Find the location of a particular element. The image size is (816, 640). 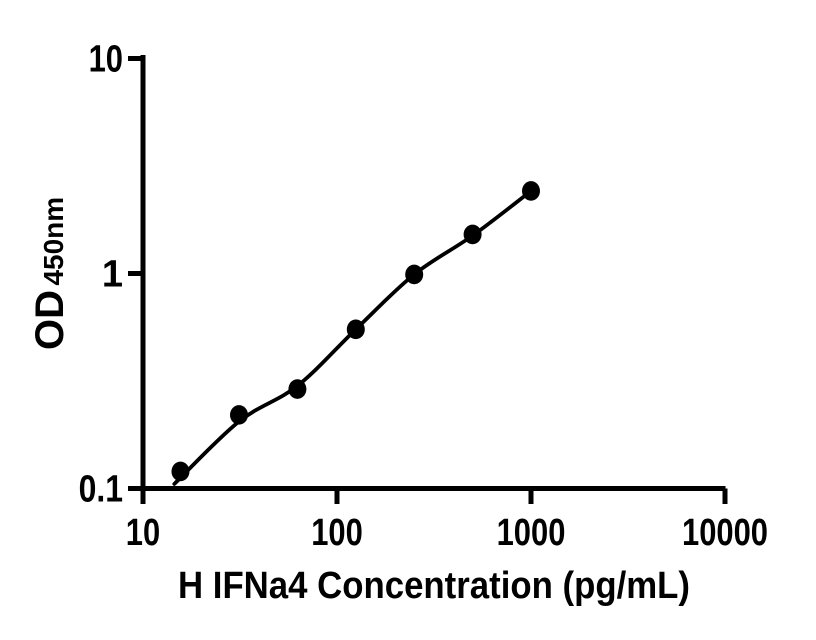

x-tick-label: 10000 is located at coordinates (725, 533).